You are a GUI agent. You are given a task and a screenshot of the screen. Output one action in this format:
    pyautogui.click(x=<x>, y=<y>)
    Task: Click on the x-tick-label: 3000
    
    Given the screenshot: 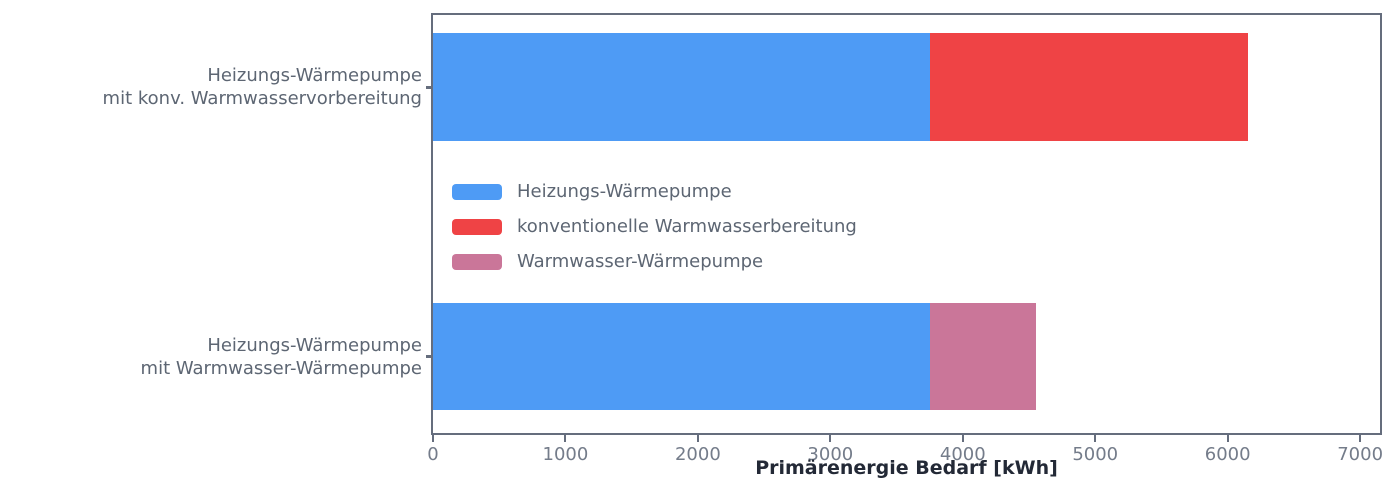 What is the action you would take?
    pyautogui.click(x=830, y=454)
    